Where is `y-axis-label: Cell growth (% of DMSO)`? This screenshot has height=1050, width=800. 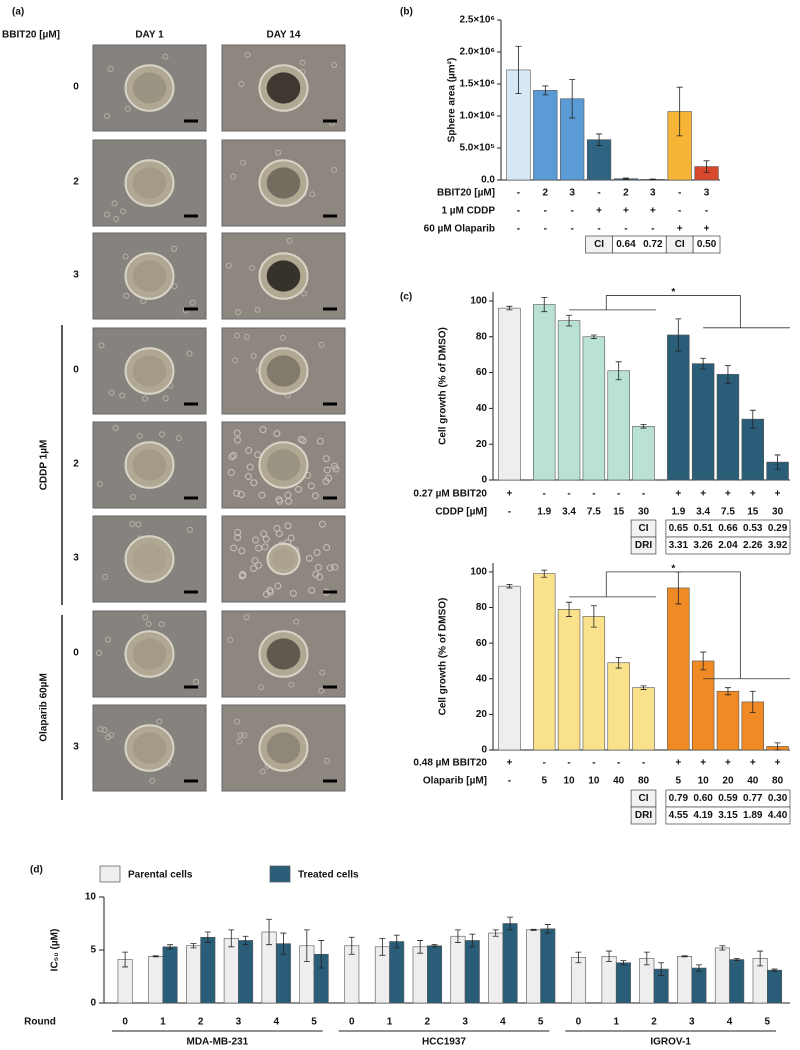
y-axis-label: Cell growth (% of DMSO) is located at coordinates (443, 657).